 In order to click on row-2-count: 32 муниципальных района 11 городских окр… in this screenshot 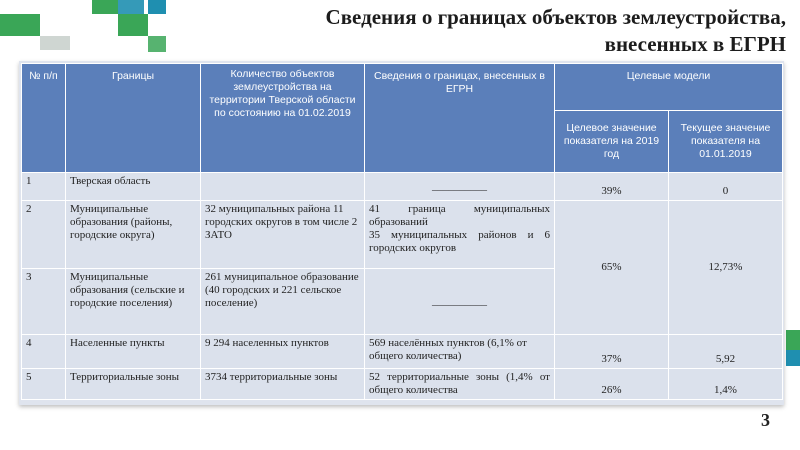, I will do `click(282, 234)`.